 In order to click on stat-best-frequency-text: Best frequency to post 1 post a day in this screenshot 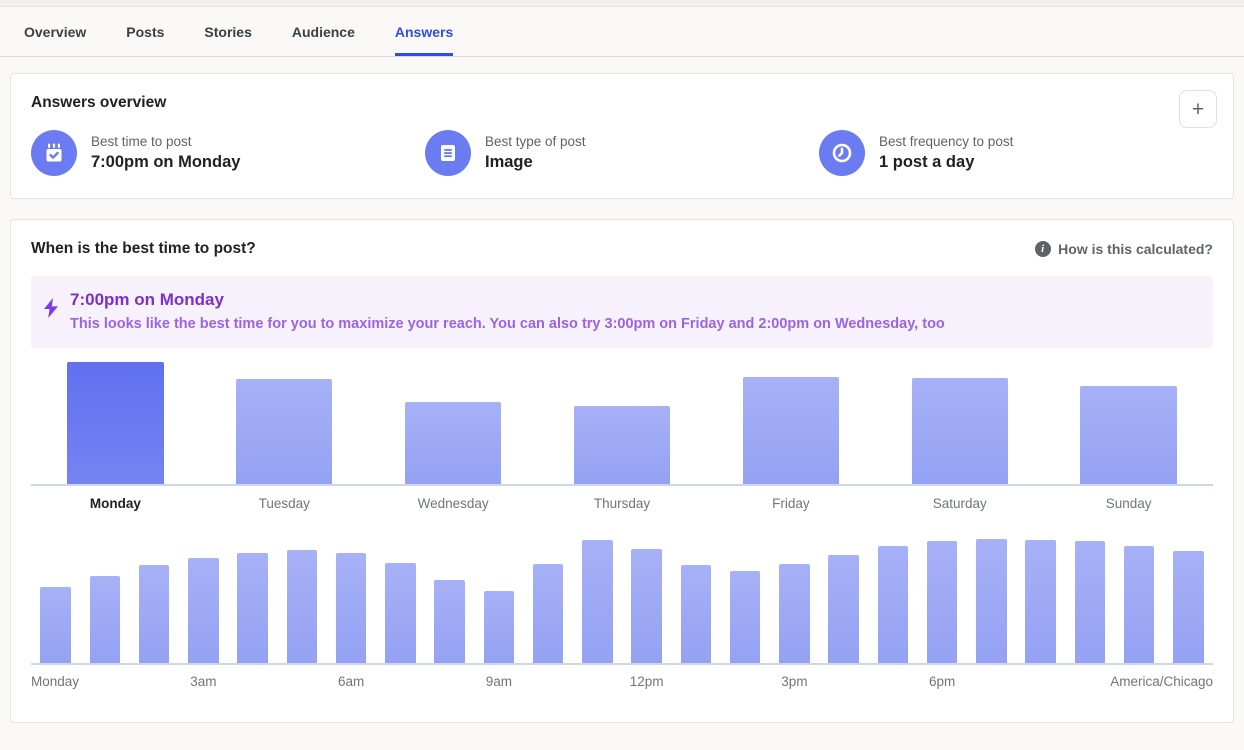, I will do `click(946, 153)`.